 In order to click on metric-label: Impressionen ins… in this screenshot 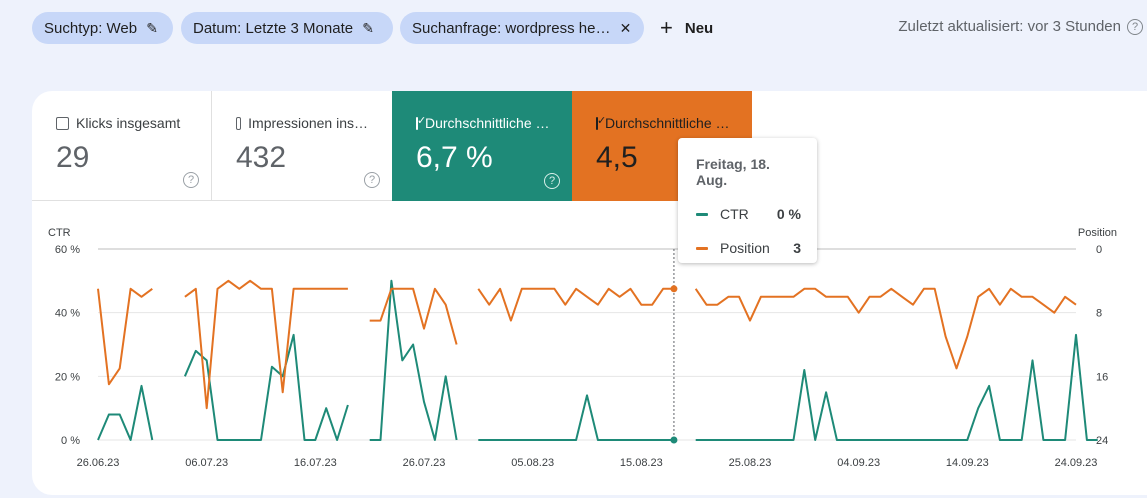, I will do `click(308, 123)`.